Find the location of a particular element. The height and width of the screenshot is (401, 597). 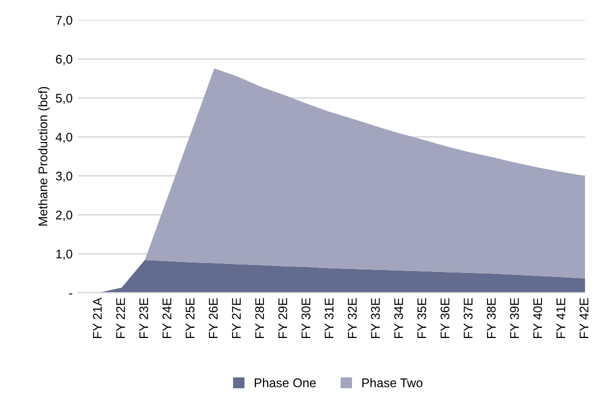

x-tick-label: FY 35E is located at coordinates (421, 318).